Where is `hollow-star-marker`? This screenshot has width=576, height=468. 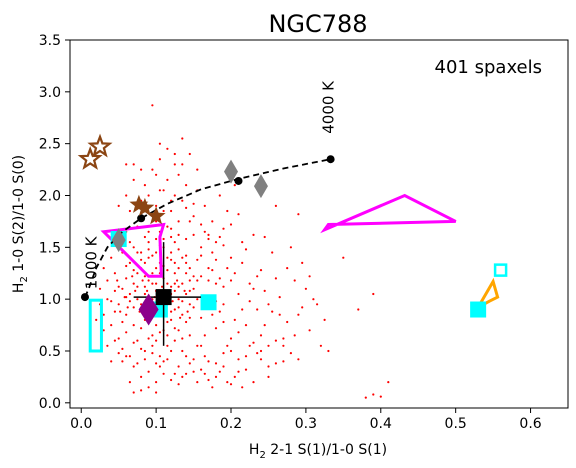 hollow-star-marker is located at coordinates (90, 158).